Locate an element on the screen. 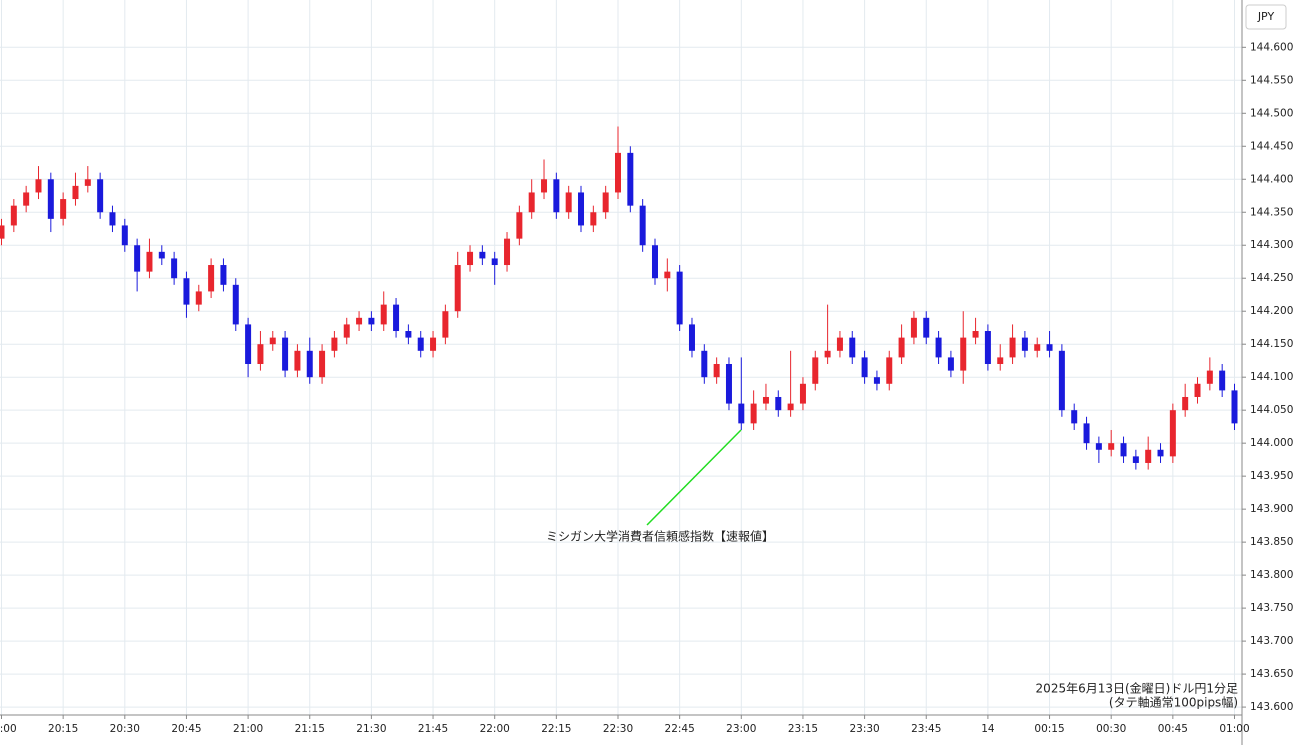 Image resolution: width=1300 pixels, height=745 pixels. annotation: ミシガン大学消費者信頼感指数【速報値】 is located at coordinates (660, 536).